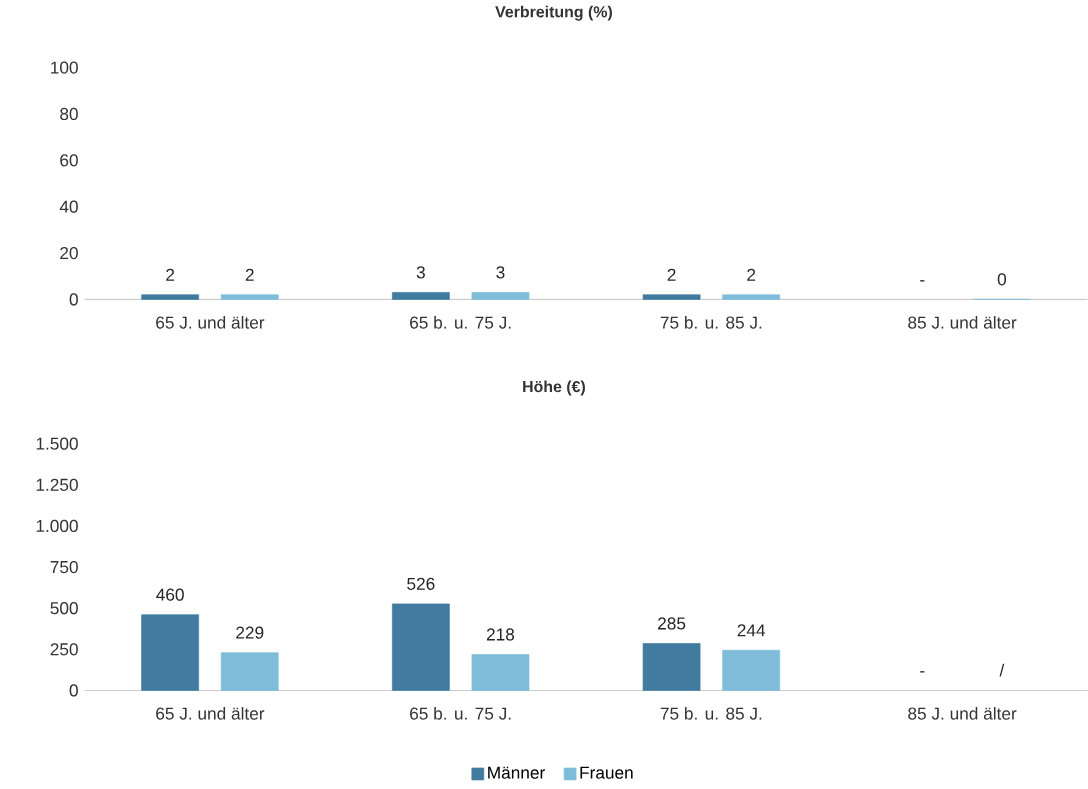 The image size is (1088, 789). I want to click on y-tick-label: 1.250, so click(57, 484).